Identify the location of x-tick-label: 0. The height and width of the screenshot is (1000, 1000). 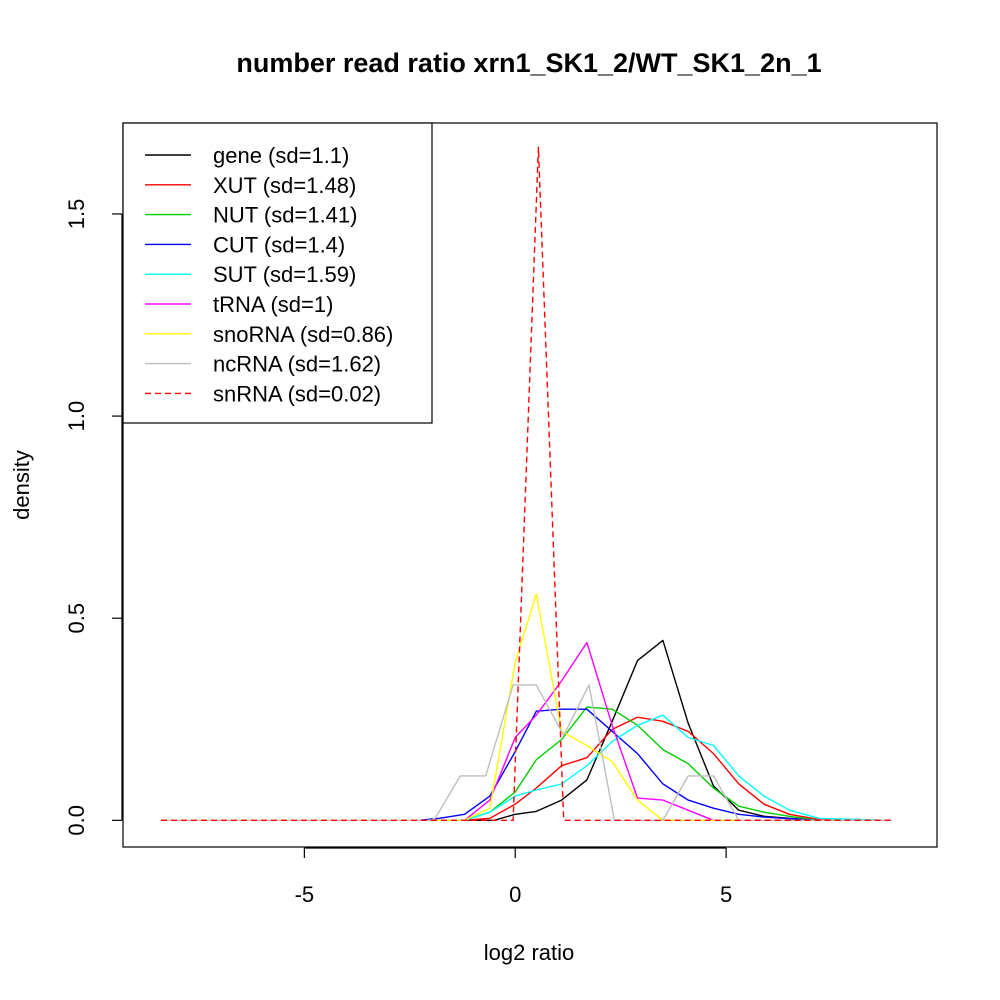
(515, 894).